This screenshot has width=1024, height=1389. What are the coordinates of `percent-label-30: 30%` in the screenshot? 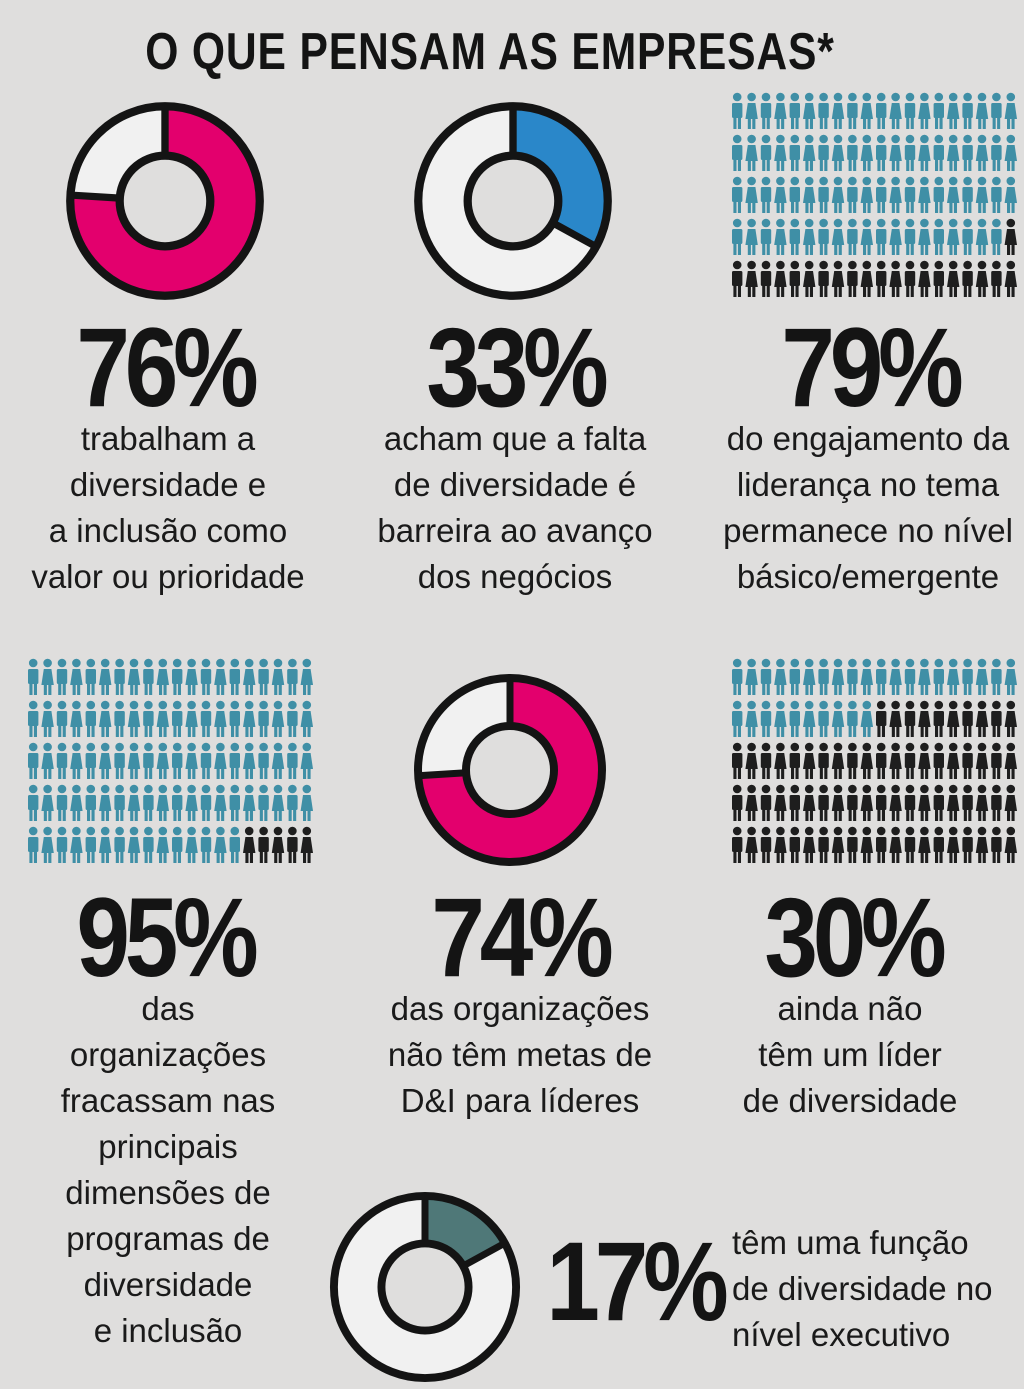 It's located at (853, 938).